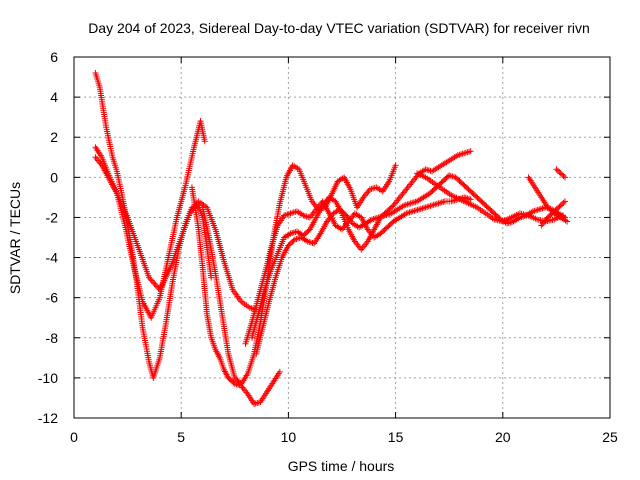  What do you see at coordinates (52, 298) in the screenshot?
I see `y-tick-label: -6` at bounding box center [52, 298].